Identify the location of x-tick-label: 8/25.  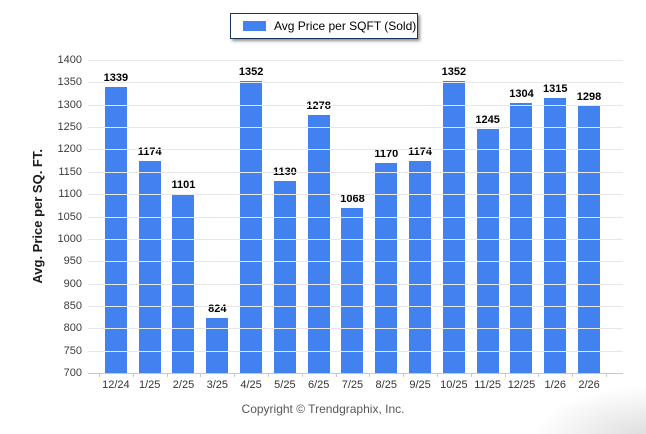
(386, 385).